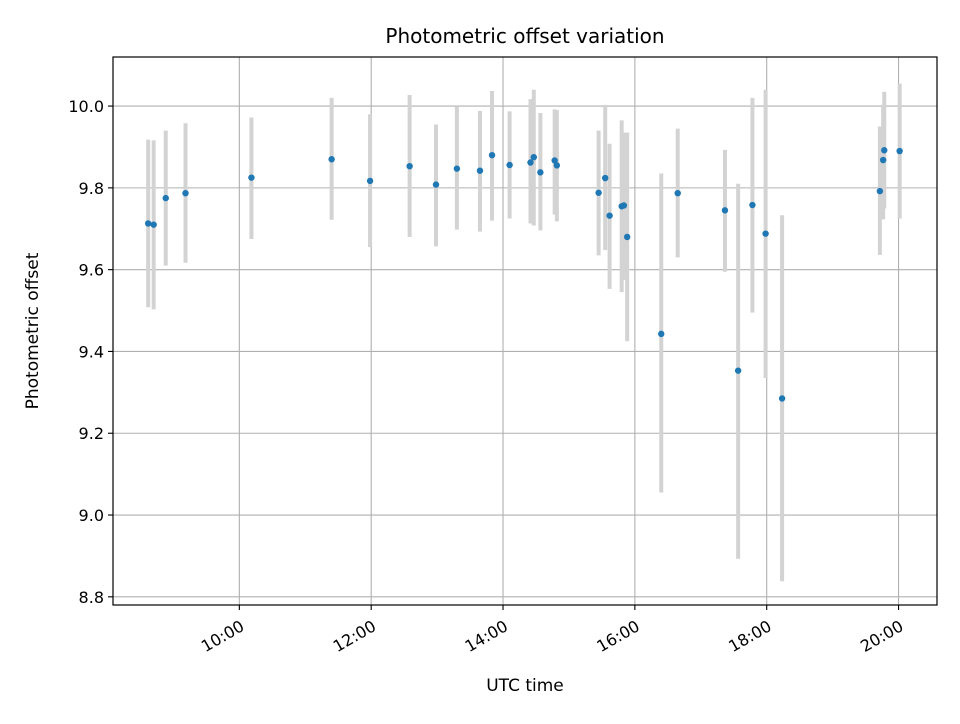 The image size is (960, 724). What do you see at coordinates (91, 515) in the screenshot?
I see `y-tick-label-1: 9.0` at bounding box center [91, 515].